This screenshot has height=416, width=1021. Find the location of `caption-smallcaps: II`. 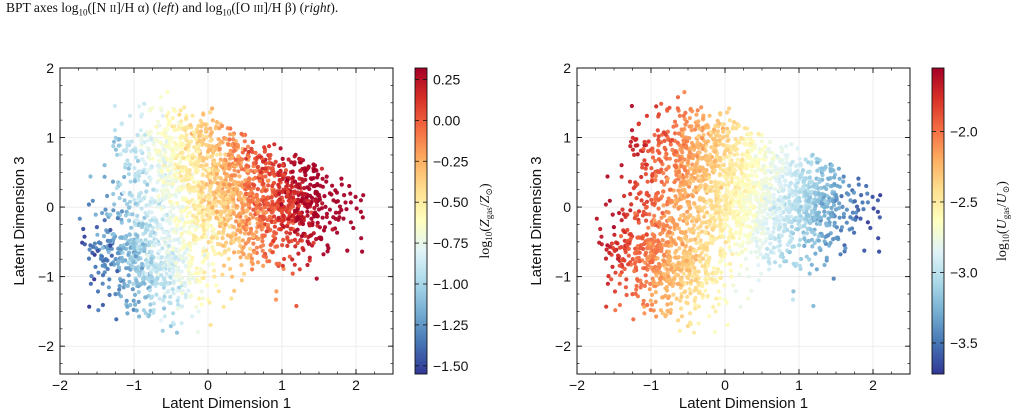

caption-smallcaps: II is located at coordinates (113, 9).